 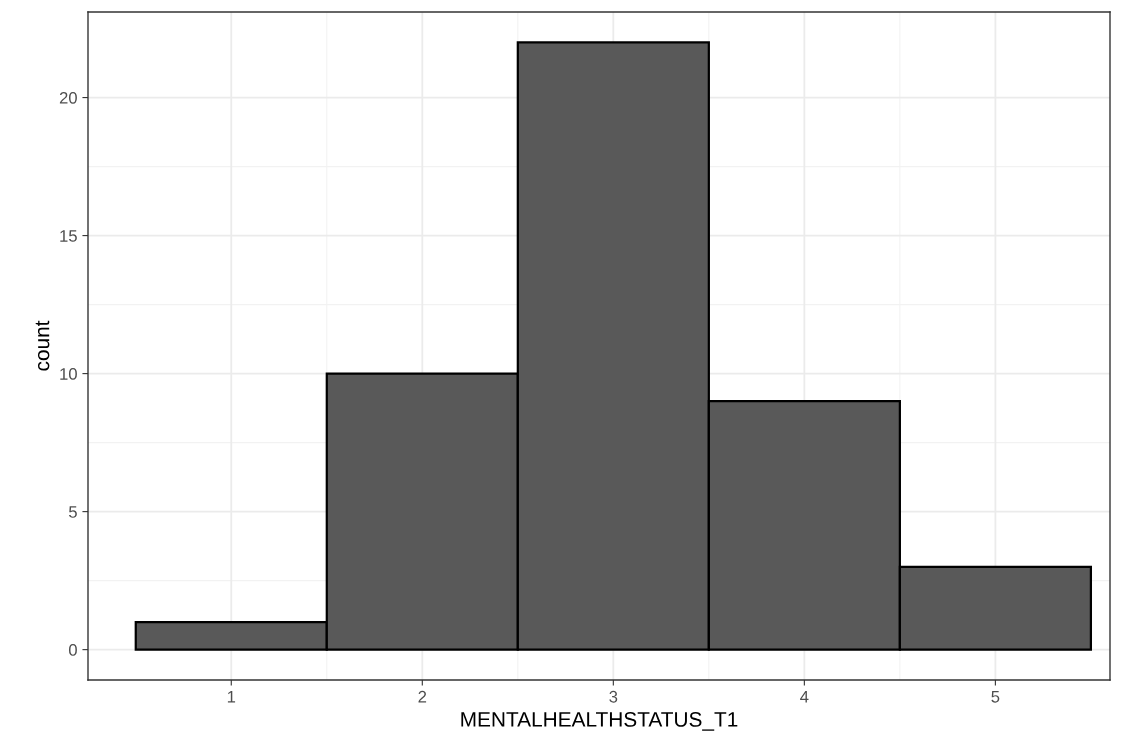 I want to click on y-axis-title: count, so click(x=42, y=345).